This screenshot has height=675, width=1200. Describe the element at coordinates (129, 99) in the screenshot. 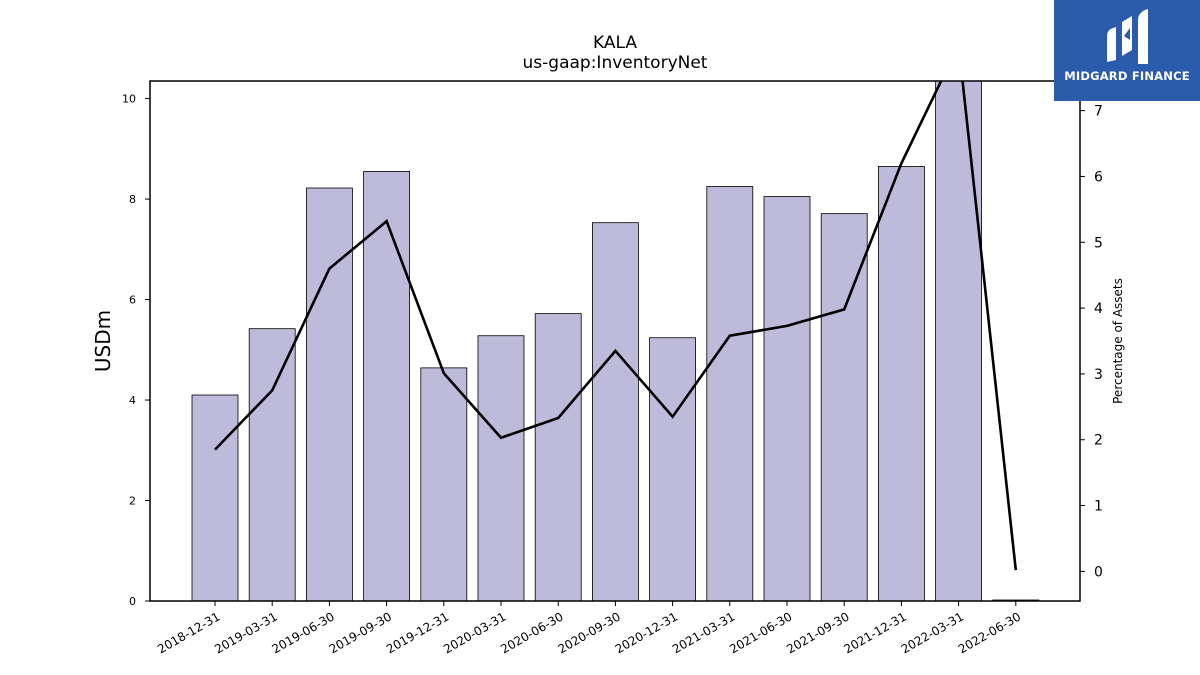

I see `y-tick-label: 10` at that location.